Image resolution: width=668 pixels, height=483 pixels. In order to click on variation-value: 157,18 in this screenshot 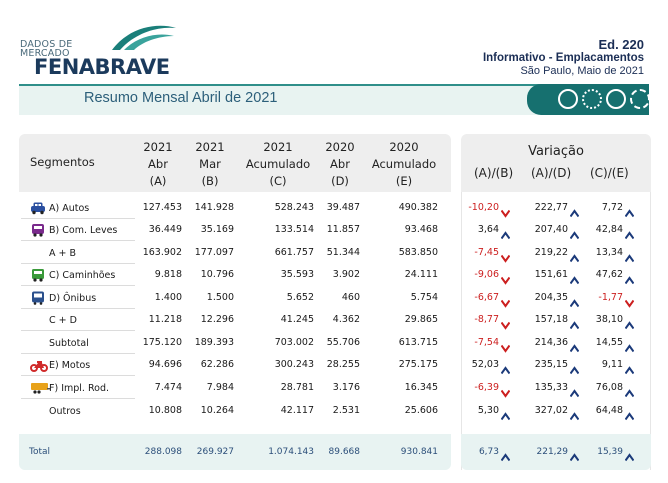, I will do `click(551, 319)`.